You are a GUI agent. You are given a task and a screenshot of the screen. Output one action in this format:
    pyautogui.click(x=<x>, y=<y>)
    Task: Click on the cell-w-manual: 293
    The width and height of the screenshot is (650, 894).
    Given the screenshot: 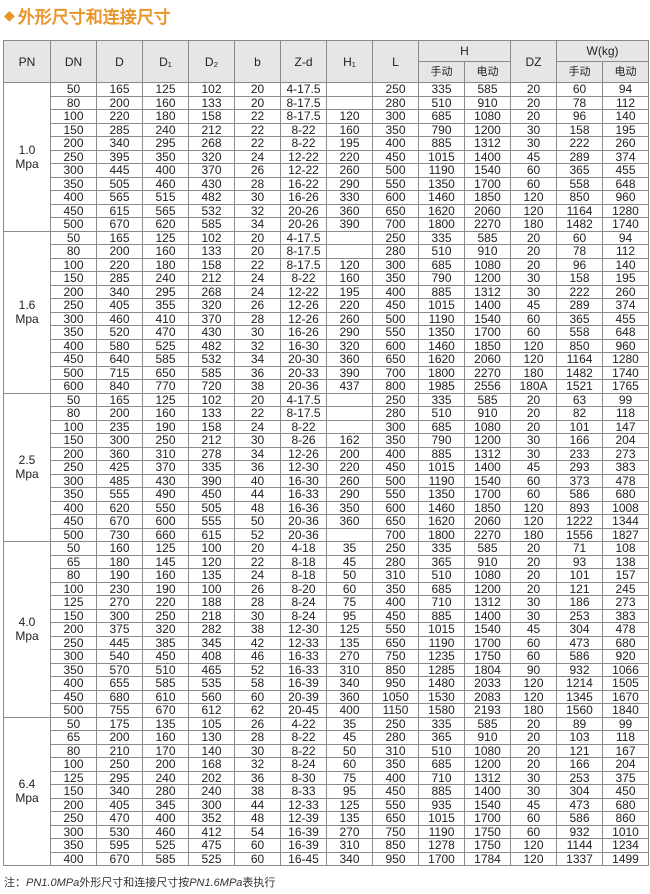 What is the action you would take?
    pyautogui.click(x=580, y=467)
    